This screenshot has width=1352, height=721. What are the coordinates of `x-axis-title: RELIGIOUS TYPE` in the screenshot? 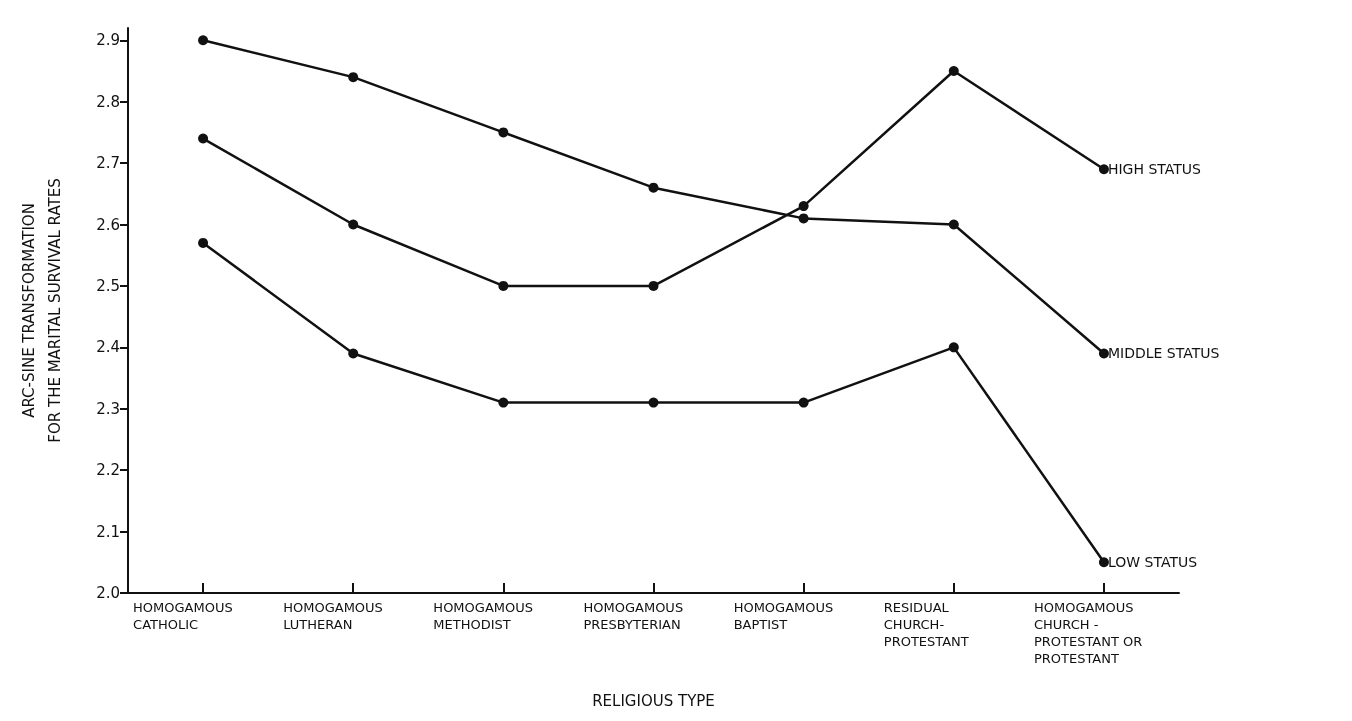 It's located at (653, 700).